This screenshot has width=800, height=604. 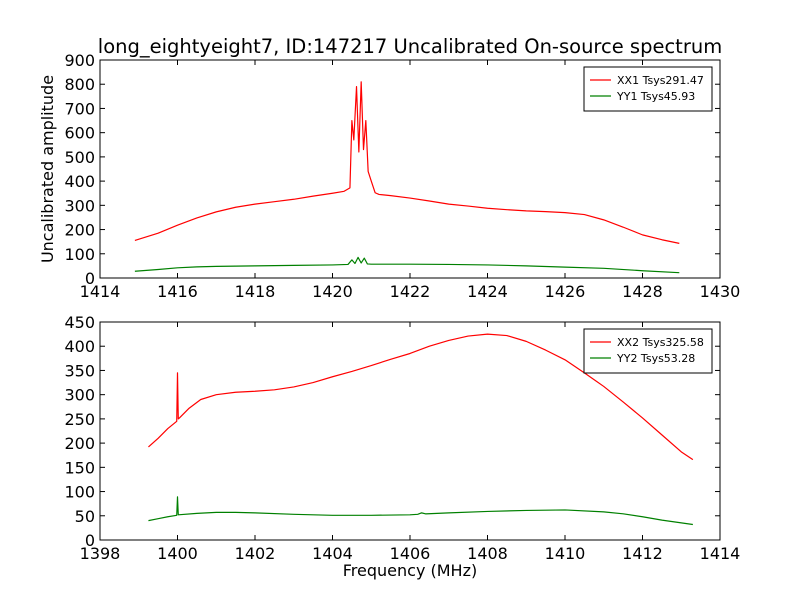 What do you see at coordinates (79, 370) in the screenshot?
I see `y-tick-label: 350` at bounding box center [79, 370].